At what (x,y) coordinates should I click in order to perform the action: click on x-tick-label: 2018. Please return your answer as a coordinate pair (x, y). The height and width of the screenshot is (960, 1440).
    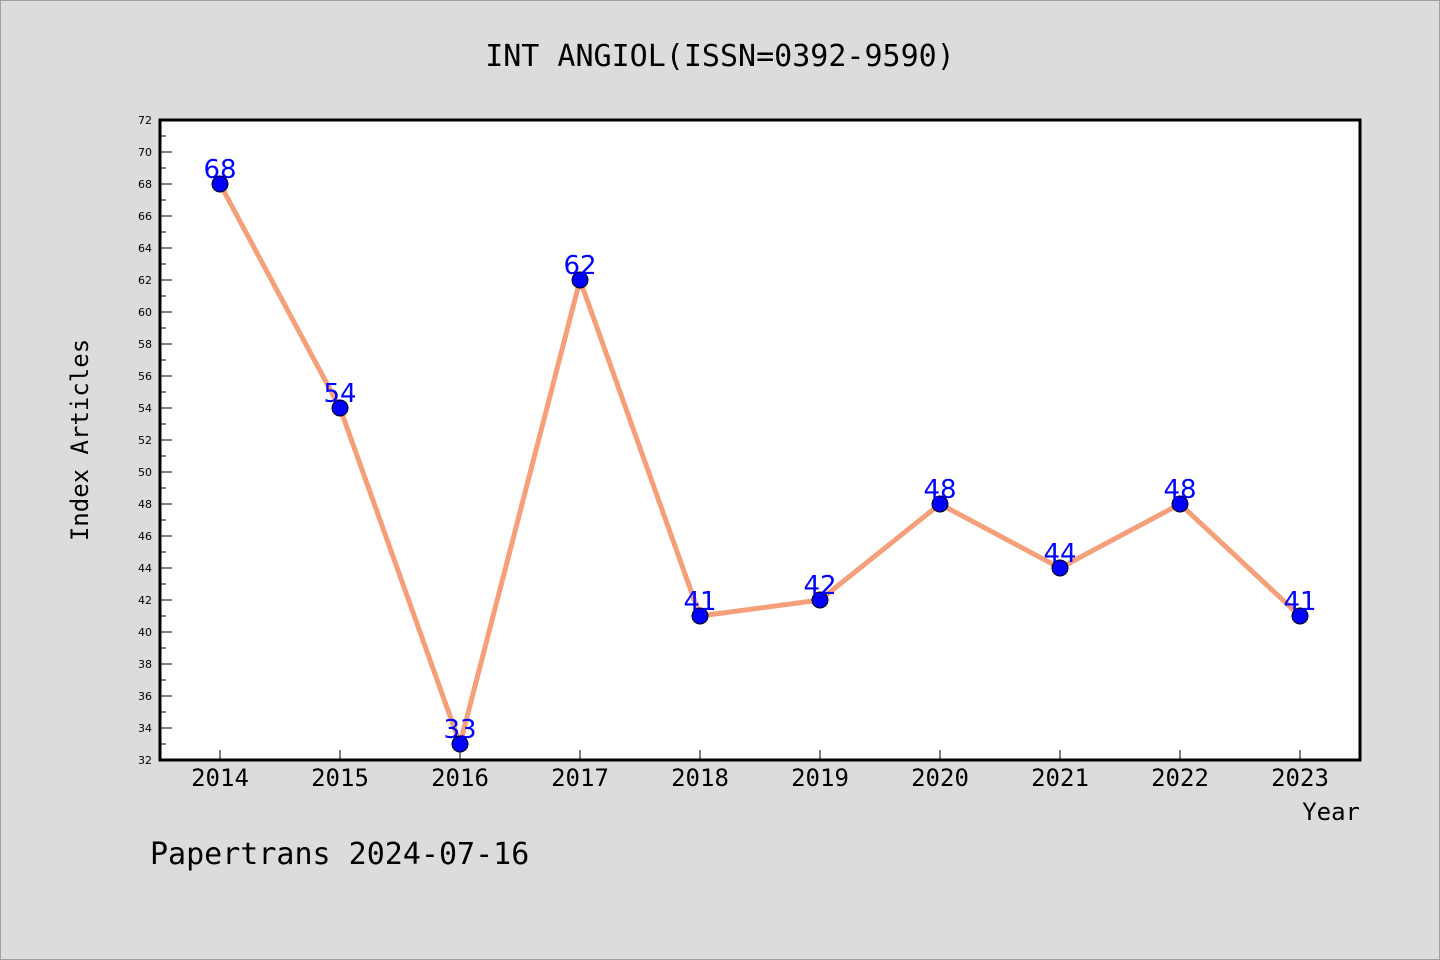
    Looking at the image, I should click on (700, 778).